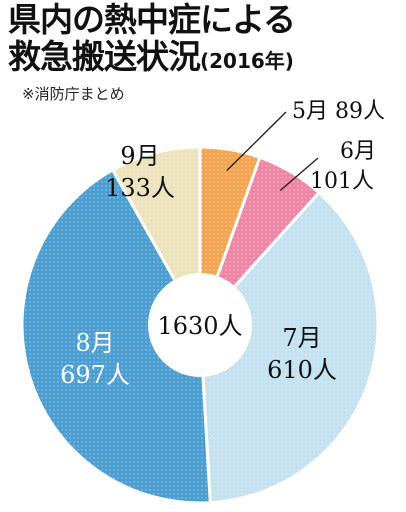 This screenshot has width=406, height=512. Describe the element at coordinates (73, 94) in the screenshot. I see `source-note: ※消防庁まとめ` at that location.